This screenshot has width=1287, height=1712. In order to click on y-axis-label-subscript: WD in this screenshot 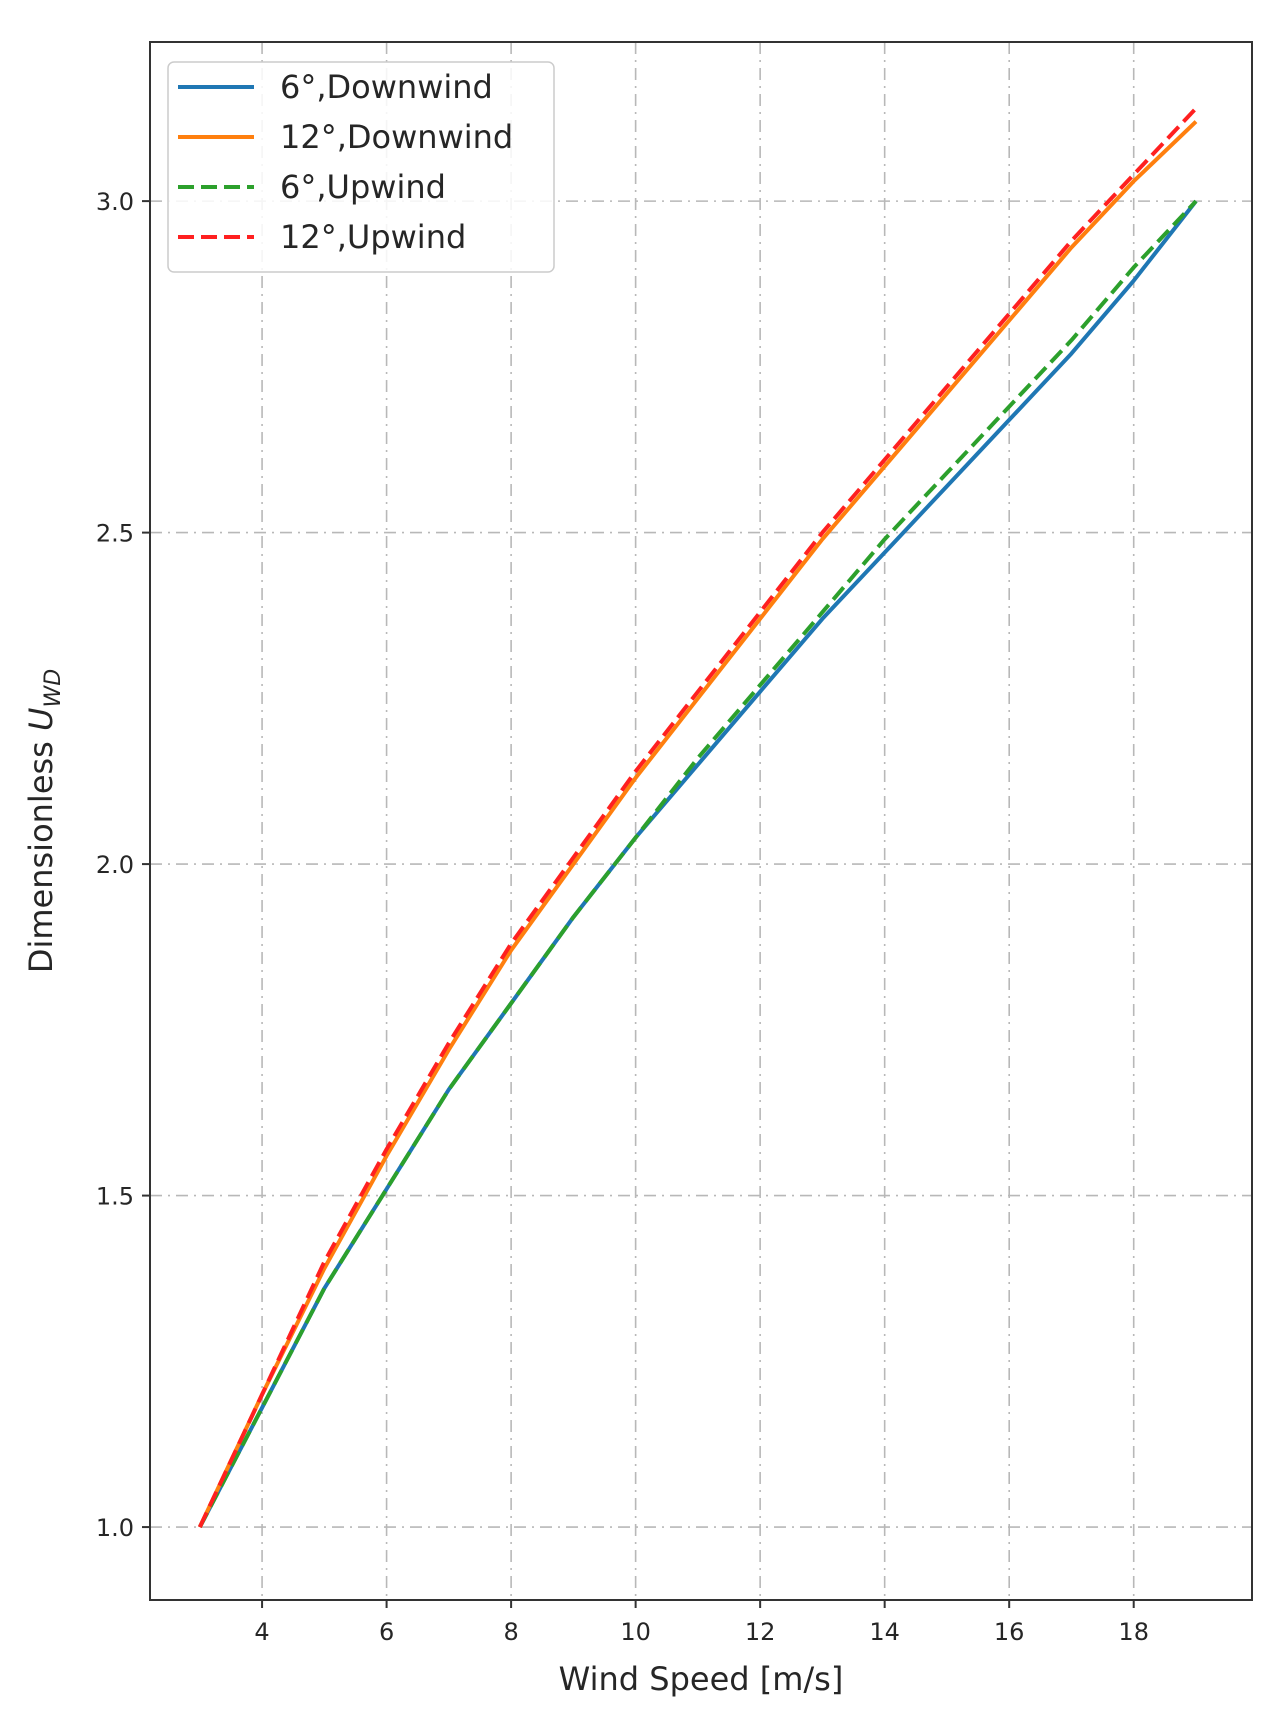, I will do `click(53, 688)`.